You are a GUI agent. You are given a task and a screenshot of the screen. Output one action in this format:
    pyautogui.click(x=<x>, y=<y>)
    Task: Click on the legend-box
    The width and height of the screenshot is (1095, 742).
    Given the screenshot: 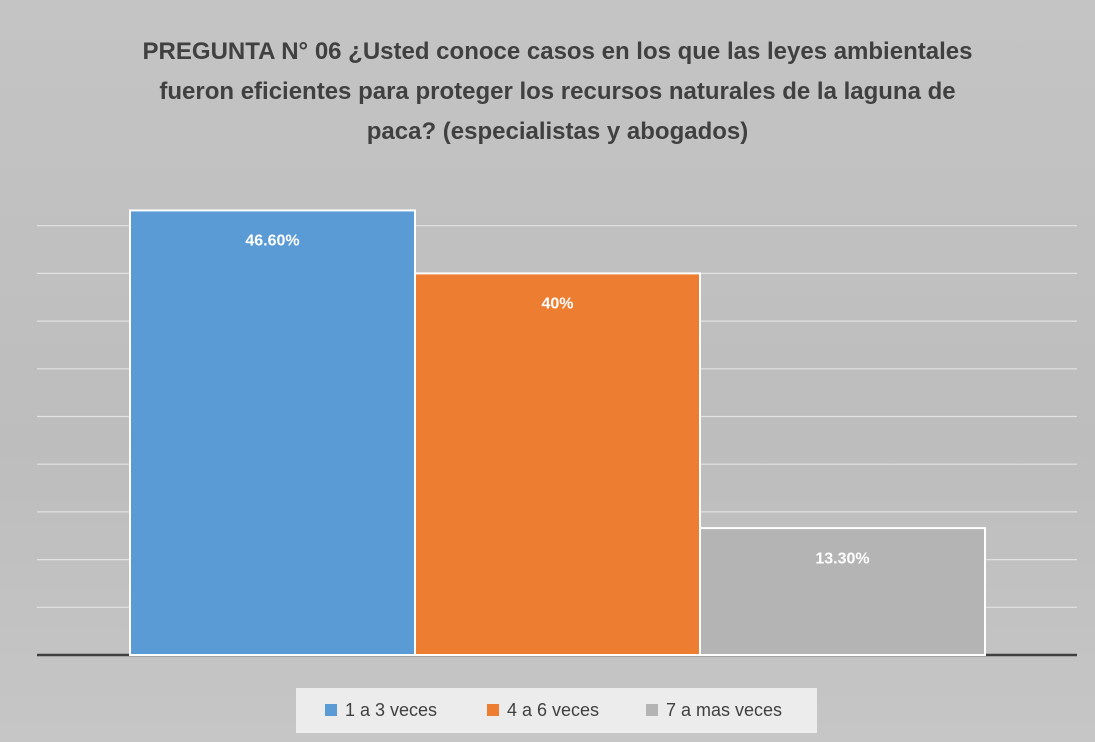 What is the action you would take?
    pyautogui.click(x=556, y=710)
    